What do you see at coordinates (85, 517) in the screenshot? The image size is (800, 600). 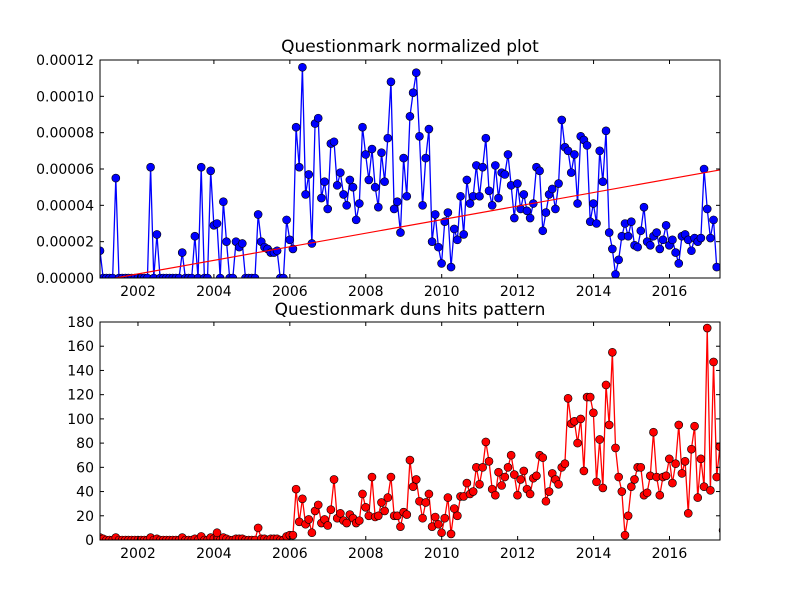 I see `duns-hits-y-tick-label: 20` at bounding box center [85, 517].